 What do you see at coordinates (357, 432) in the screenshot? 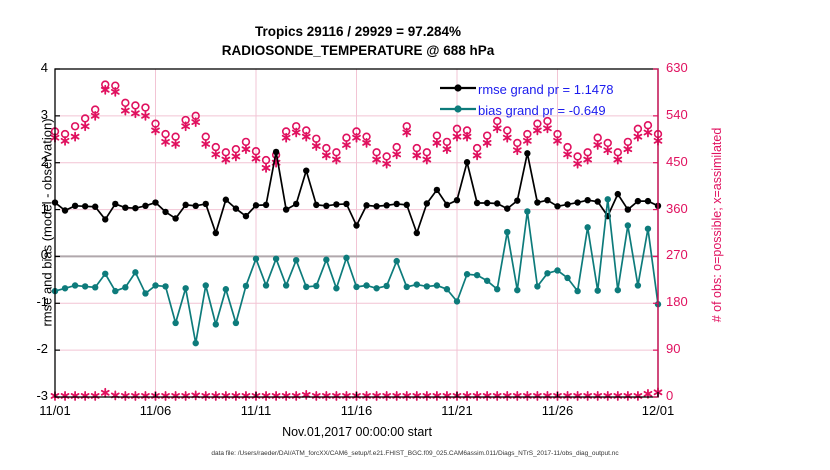
I see `x-axis-label: Nov.01,2017 00:00:00 start` at bounding box center [357, 432].